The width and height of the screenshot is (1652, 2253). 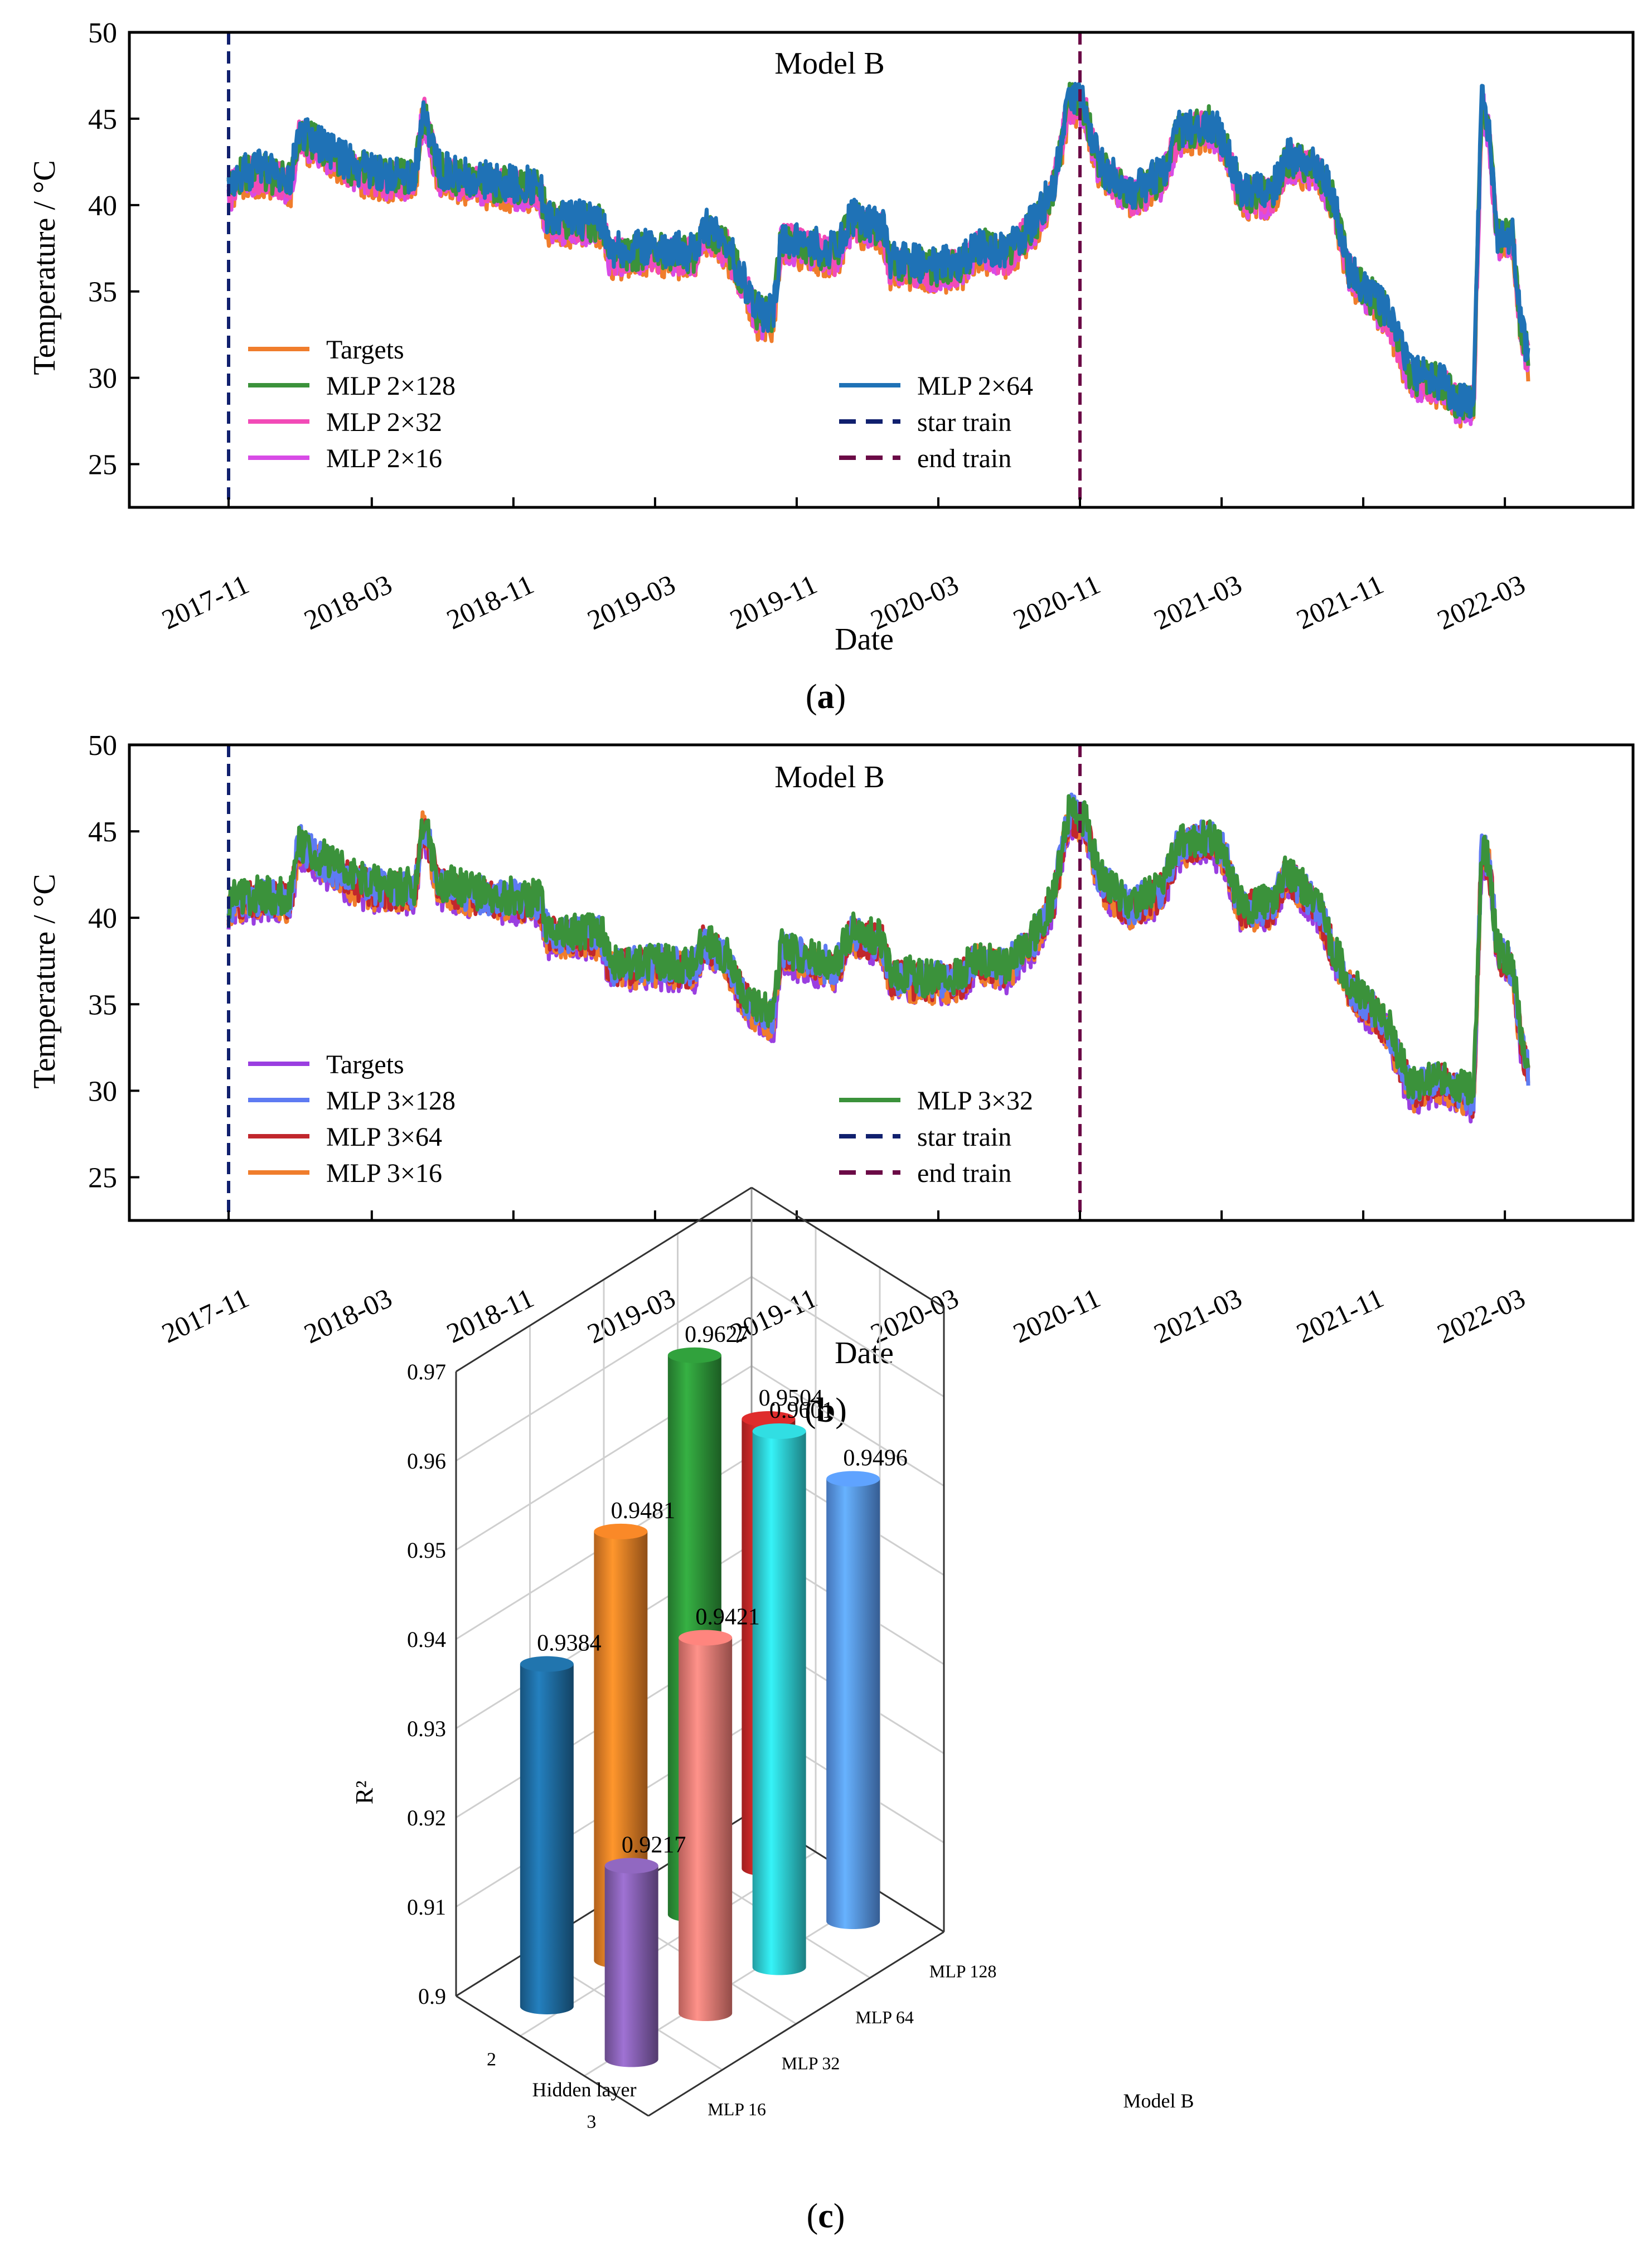 What do you see at coordinates (801, 1410) in the screenshot?
I see `panel-c-bar-value-label: 0.9601` at bounding box center [801, 1410].